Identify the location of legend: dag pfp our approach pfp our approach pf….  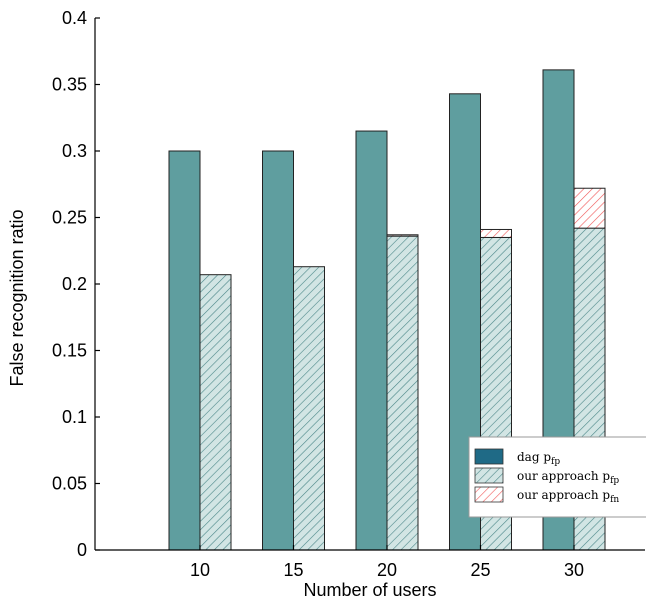
(557, 477).